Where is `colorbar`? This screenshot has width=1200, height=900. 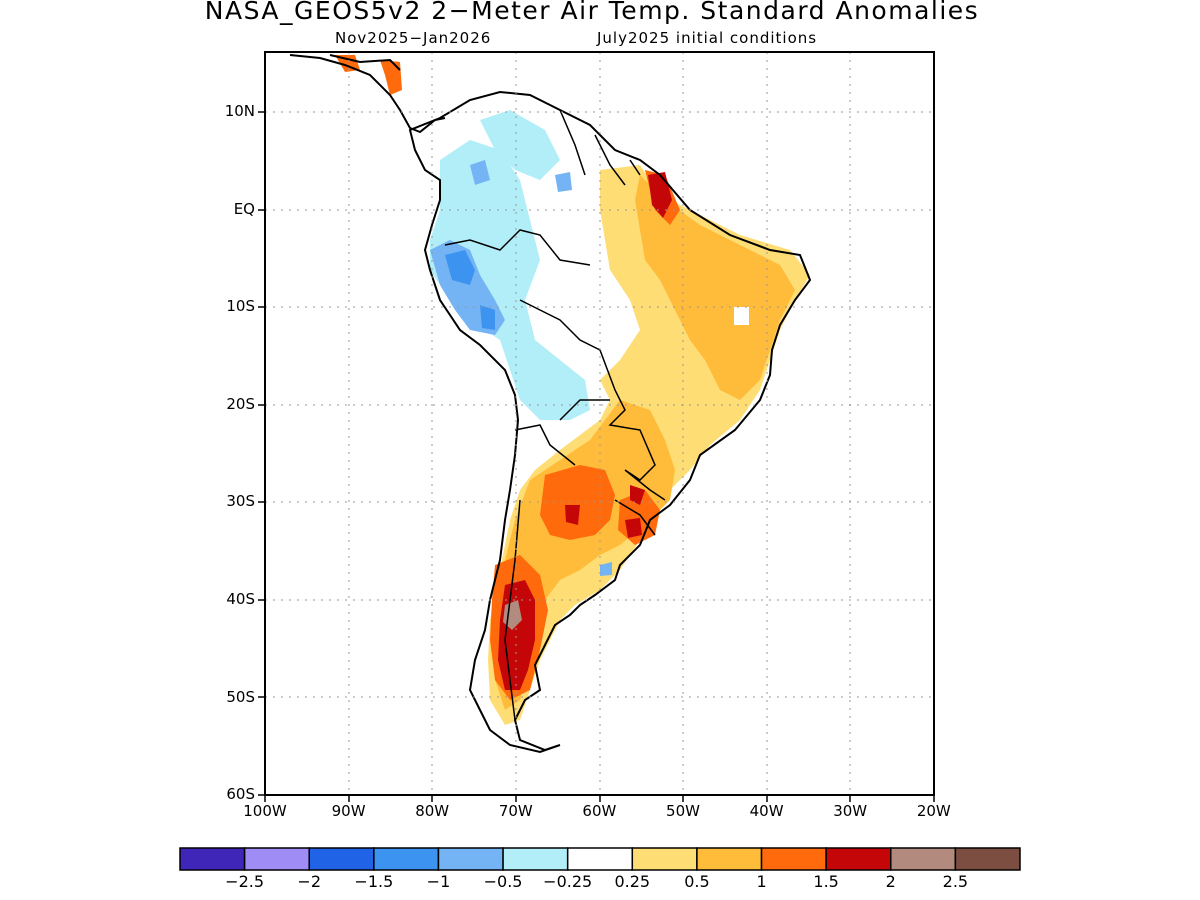
colorbar is located at coordinates (600, 859).